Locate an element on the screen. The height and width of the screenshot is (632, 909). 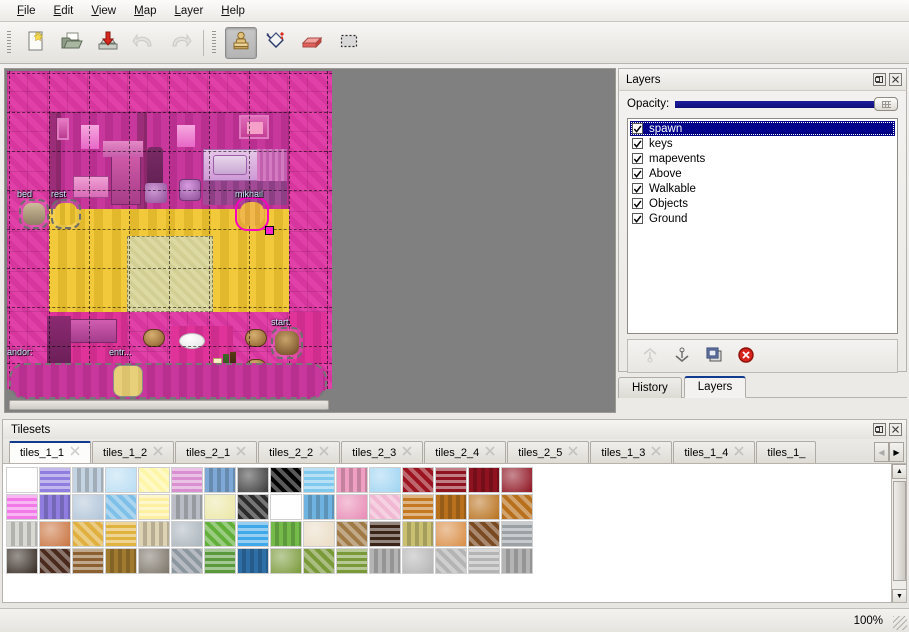
triangle-up-icon: ▲ is located at coordinates (899, 471).